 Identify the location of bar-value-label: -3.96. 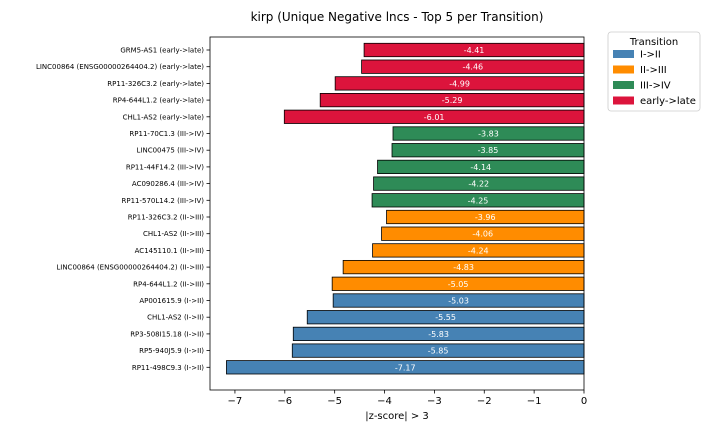
(485, 217).